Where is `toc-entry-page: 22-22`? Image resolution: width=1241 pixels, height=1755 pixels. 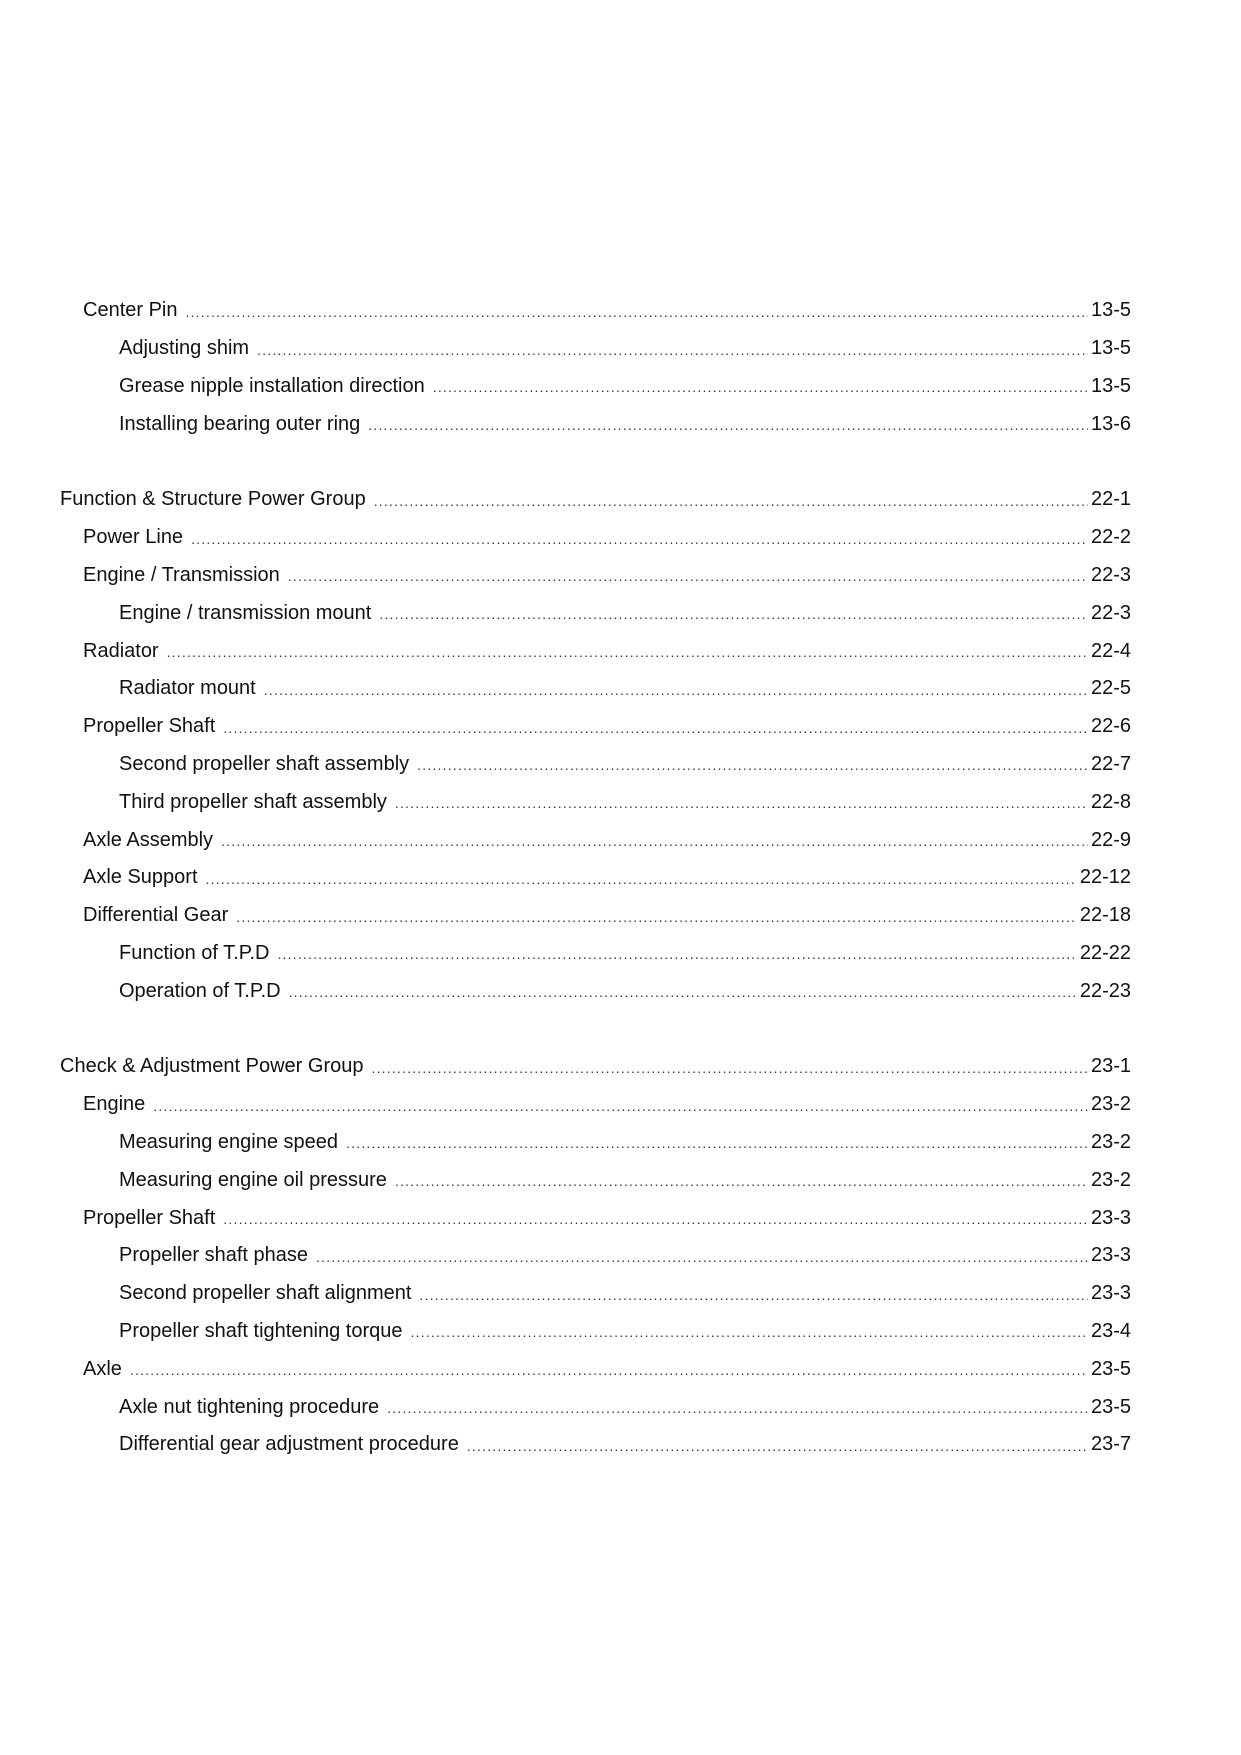 toc-entry-page: 22-22 is located at coordinates (1105, 952).